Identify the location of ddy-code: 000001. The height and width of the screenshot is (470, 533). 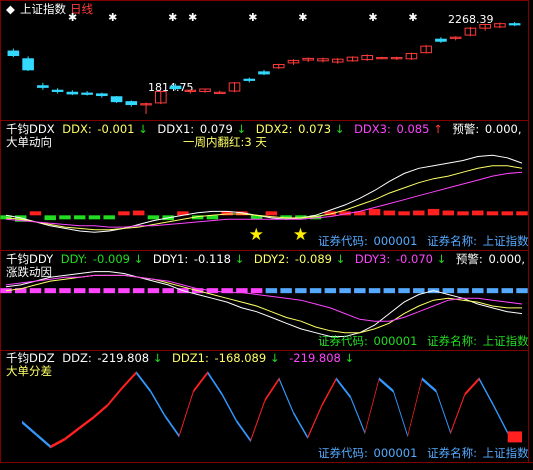
(396, 341).